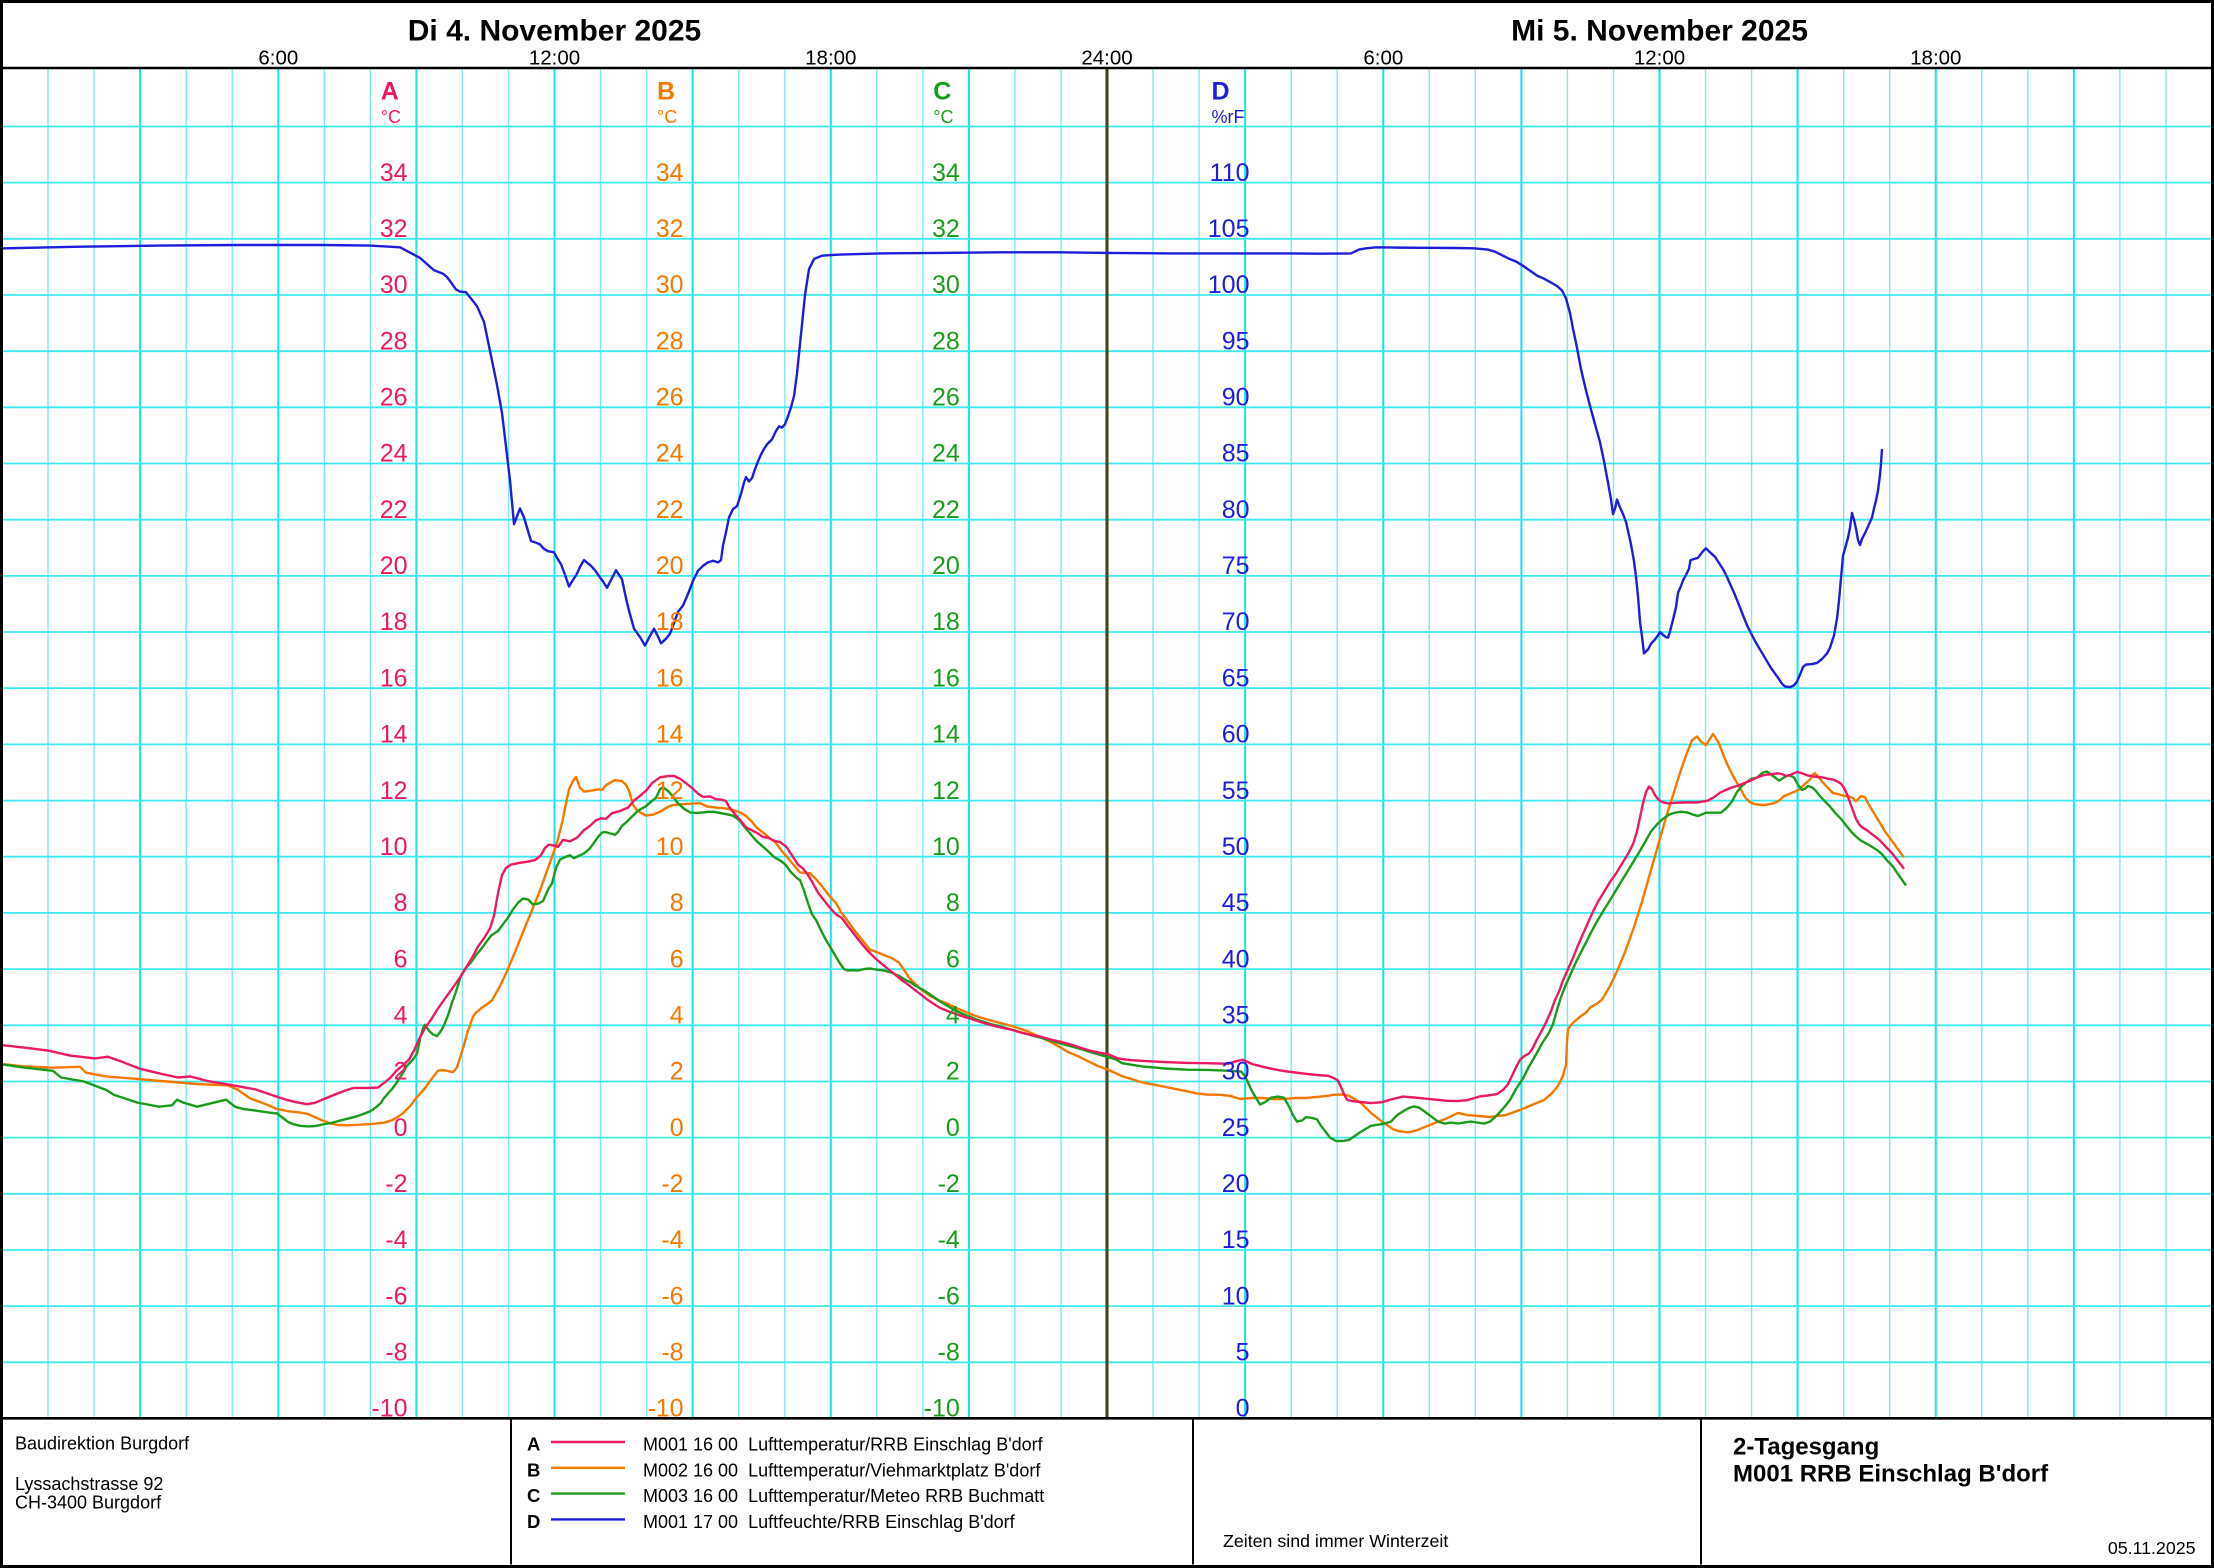  Describe the element at coordinates (1236, 903) in the screenshot. I see `svg-text: 45` at that location.